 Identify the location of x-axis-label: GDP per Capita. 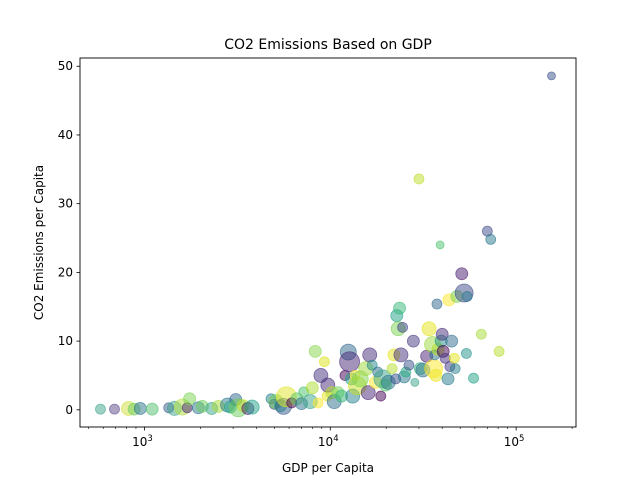
(328, 468).